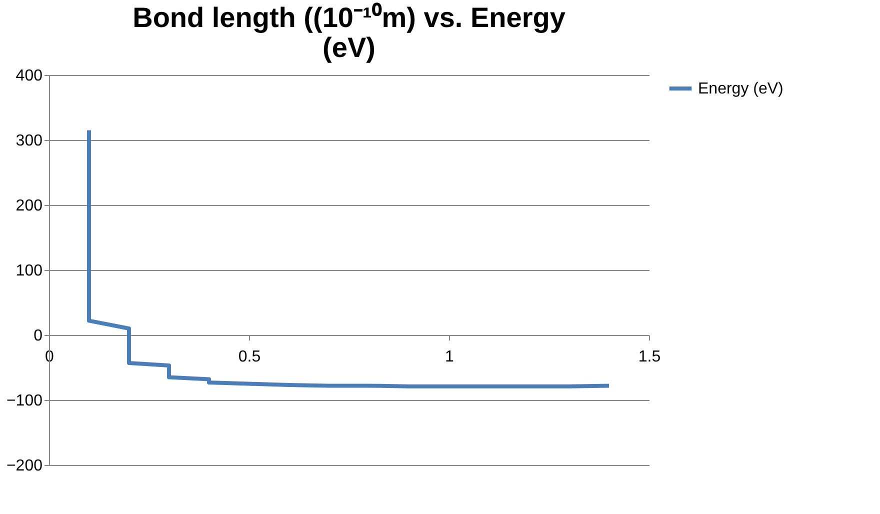 This screenshot has width=880, height=514. What do you see at coordinates (29, 76) in the screenshot?
I see `y-tick-label: 400` at bounding box center [29, 76].